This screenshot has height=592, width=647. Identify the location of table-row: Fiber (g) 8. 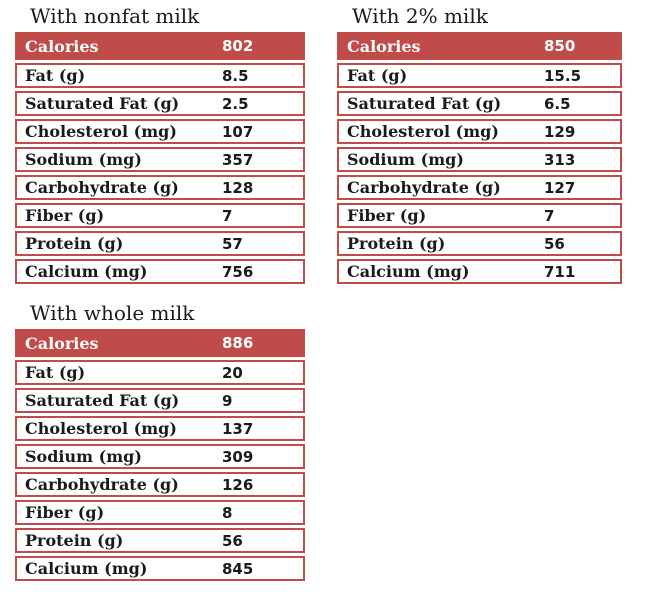
(160, 512).